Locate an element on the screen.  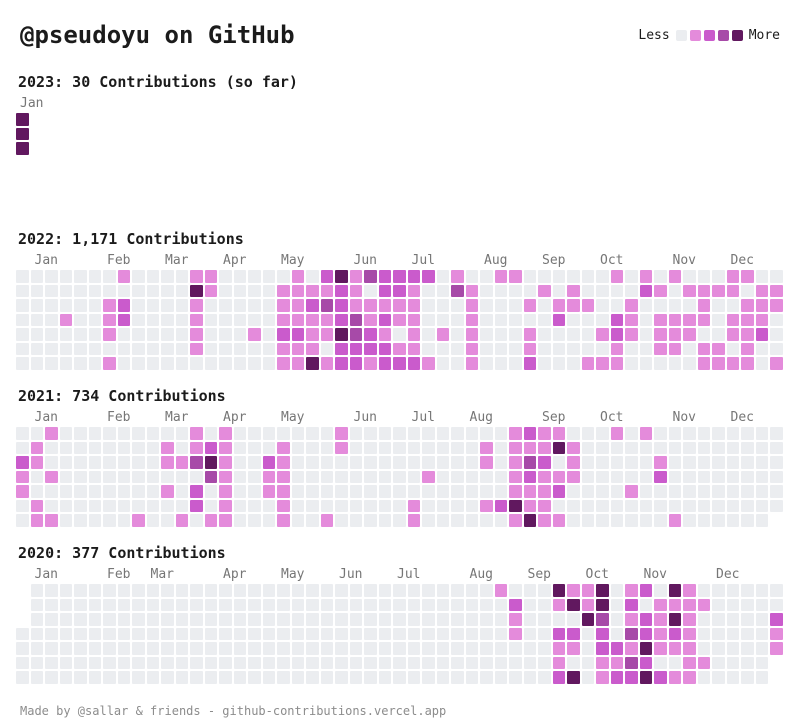
legend-swatch is located at coordinates (695, 35).